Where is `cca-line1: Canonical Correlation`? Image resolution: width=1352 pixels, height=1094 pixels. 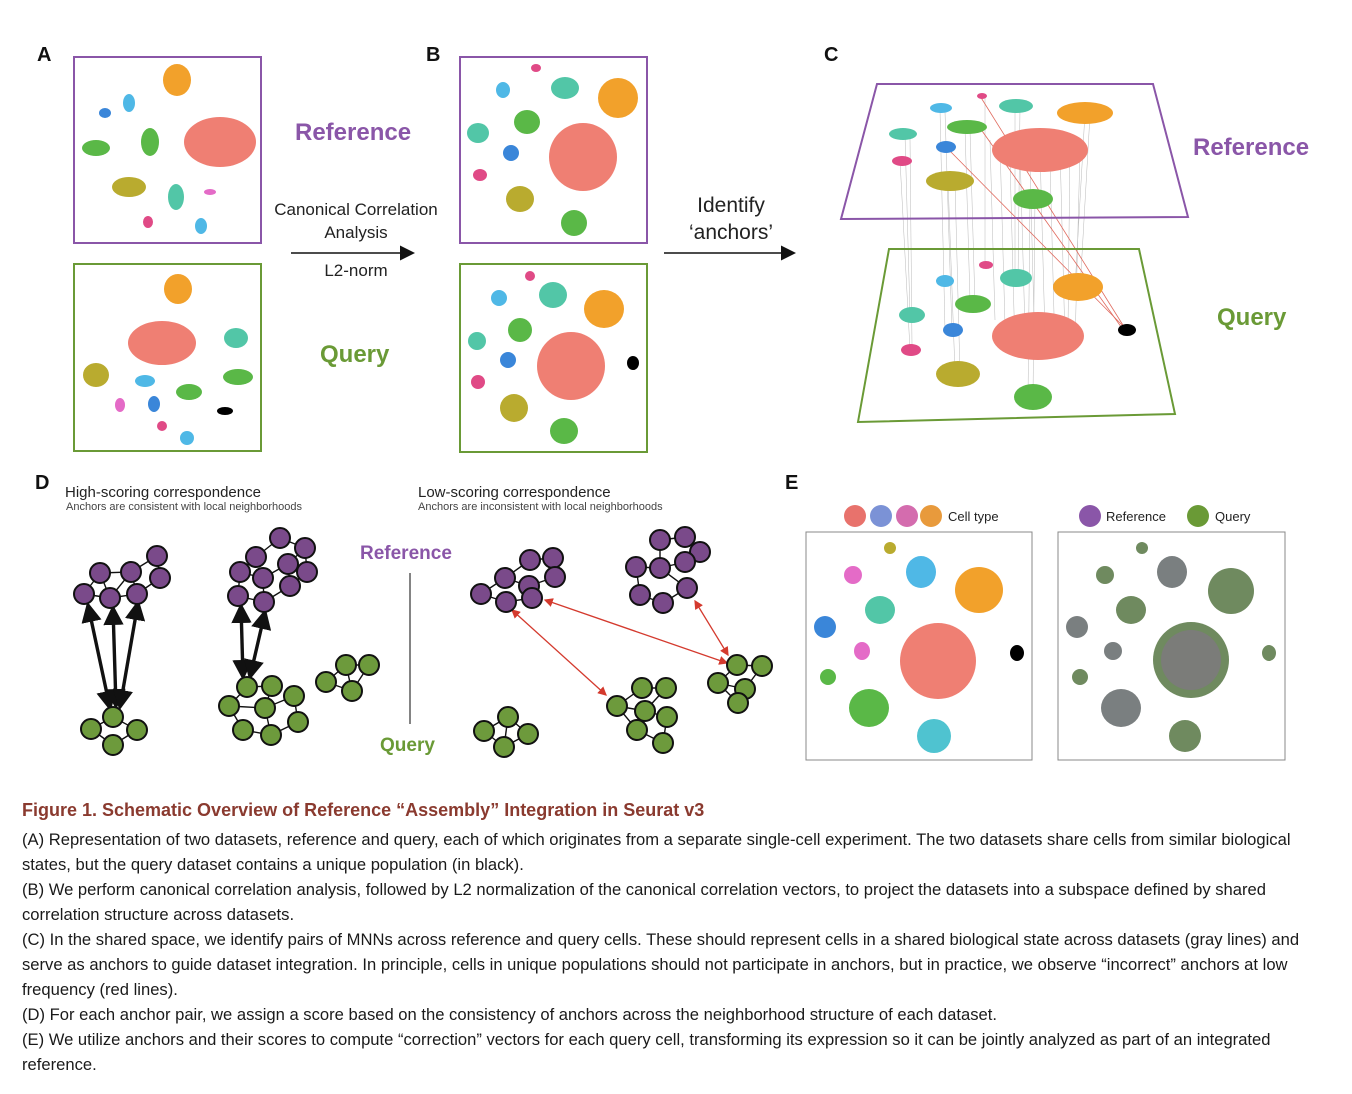 cca-line1: Canonical Correlation is located at coordinates (356, 209).